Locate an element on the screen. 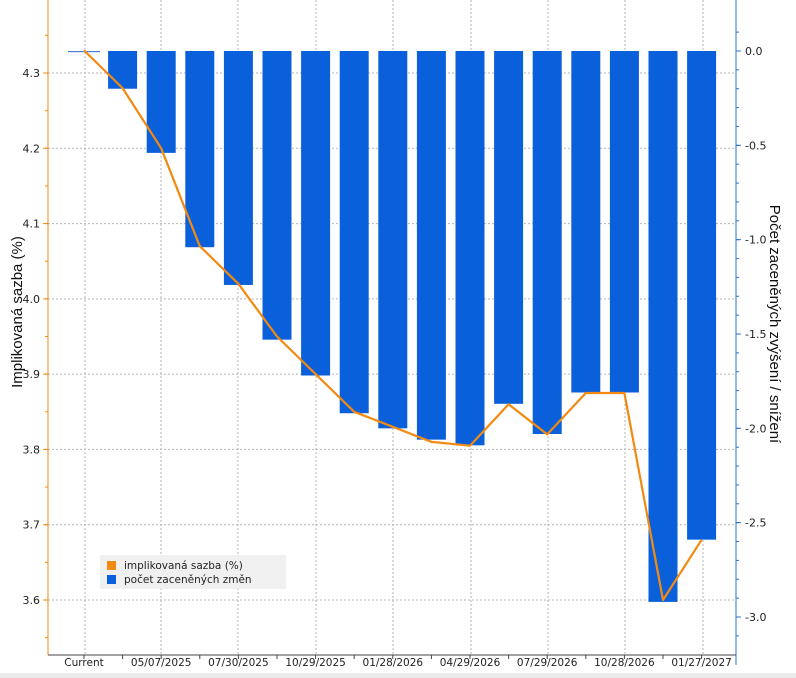 This screenshot has width=796, height=678. right-tick-label: 0.0 is located at coordinates (754, 51).